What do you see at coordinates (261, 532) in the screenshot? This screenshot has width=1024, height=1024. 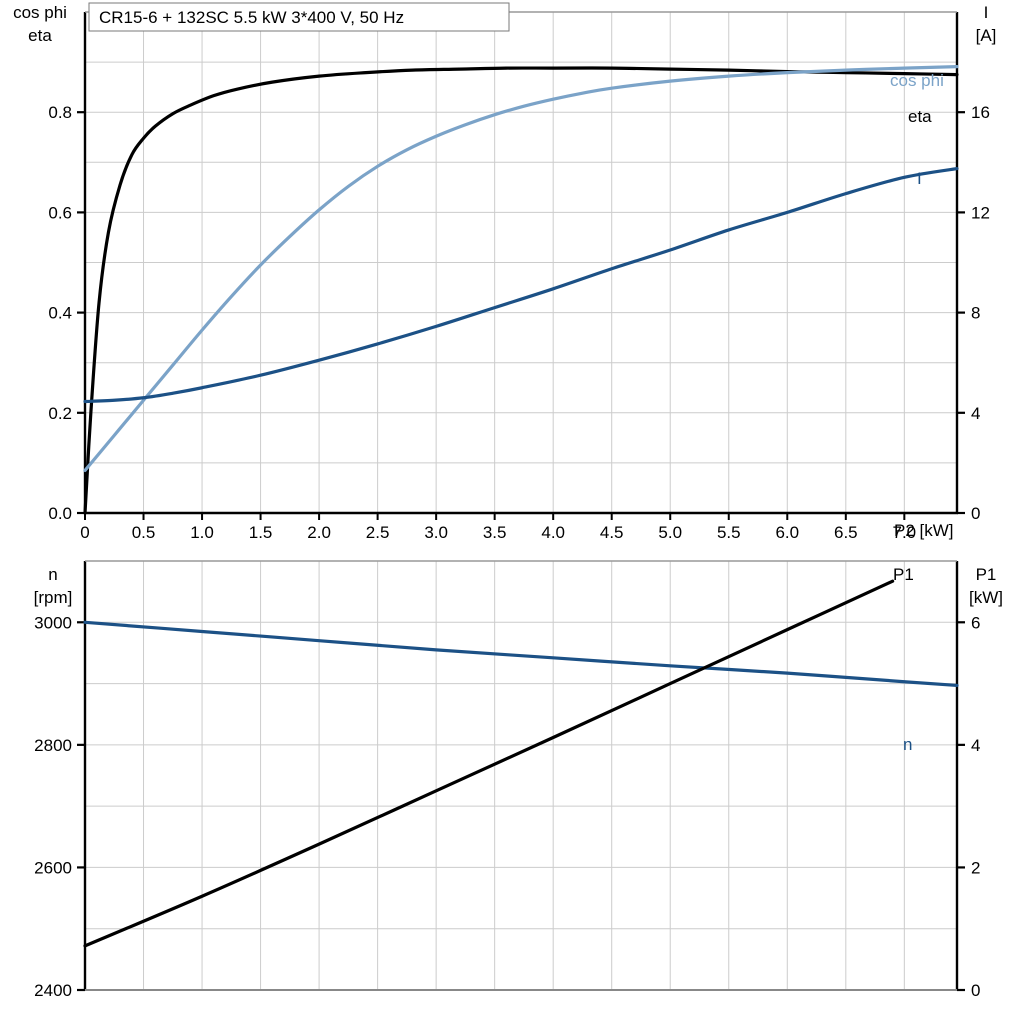 I see `x-tick-label: 1.5` at bounding box center [261, 532].